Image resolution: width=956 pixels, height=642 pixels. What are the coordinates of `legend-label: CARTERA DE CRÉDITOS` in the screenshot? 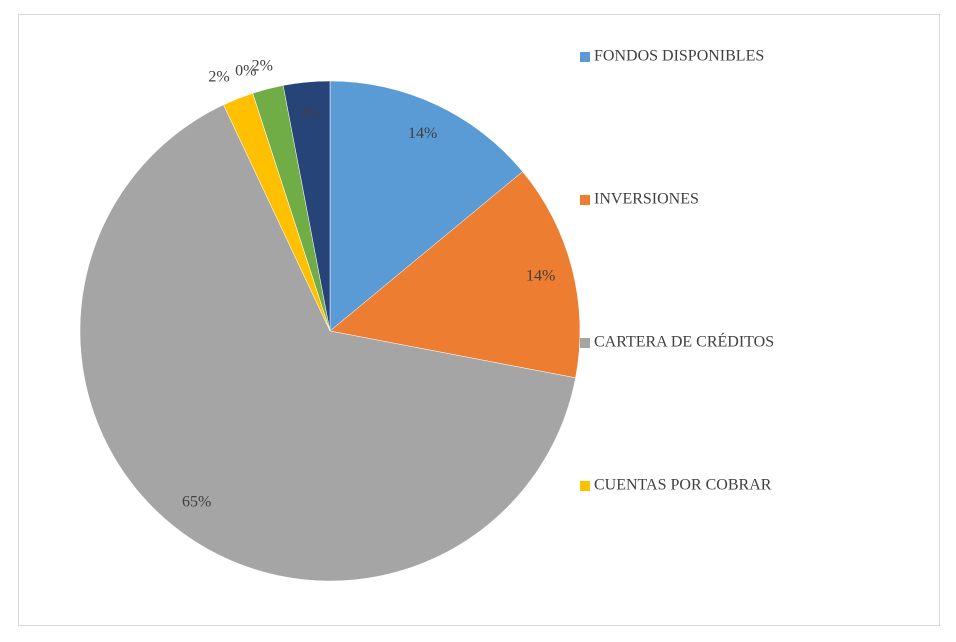 It's located at (684, 341).